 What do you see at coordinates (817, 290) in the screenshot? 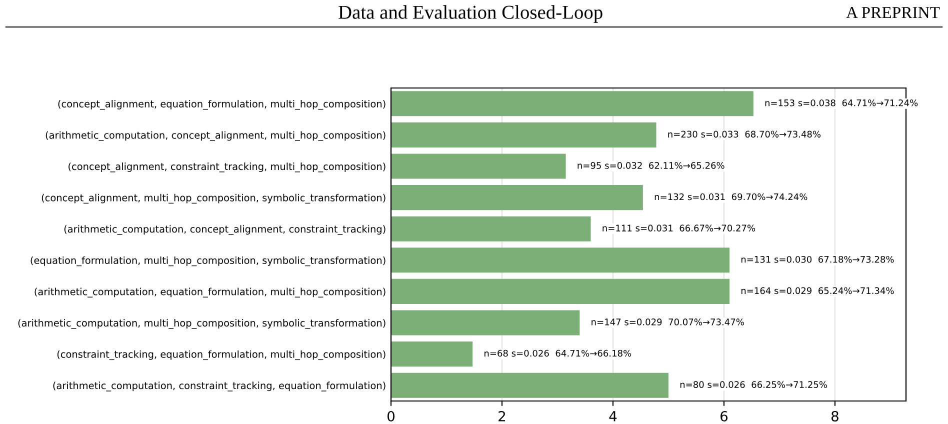
I see `annotation: n=164 s=0.029 65.24%→71.34%` at bounding box center [817, 290].